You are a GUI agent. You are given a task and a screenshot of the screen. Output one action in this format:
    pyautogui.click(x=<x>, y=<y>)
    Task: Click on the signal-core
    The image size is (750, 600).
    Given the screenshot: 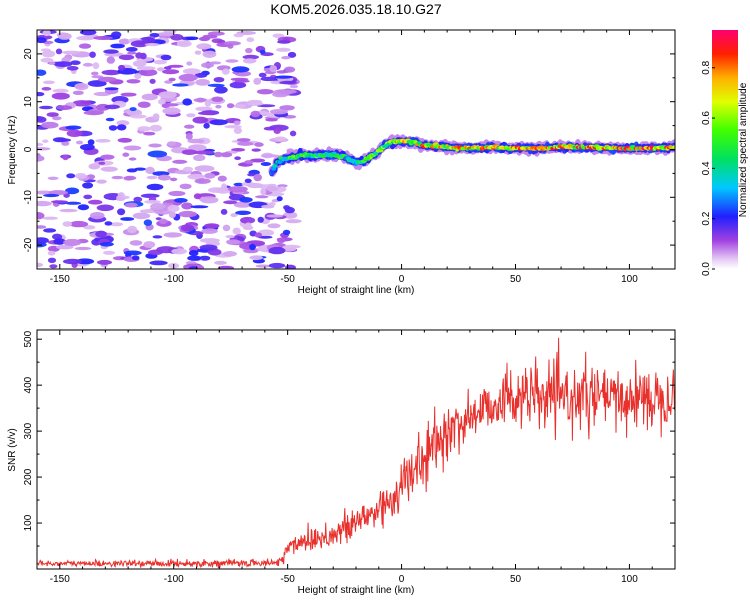 What is the action you would take?
    pyautogui.click(x=673, y=147)
    